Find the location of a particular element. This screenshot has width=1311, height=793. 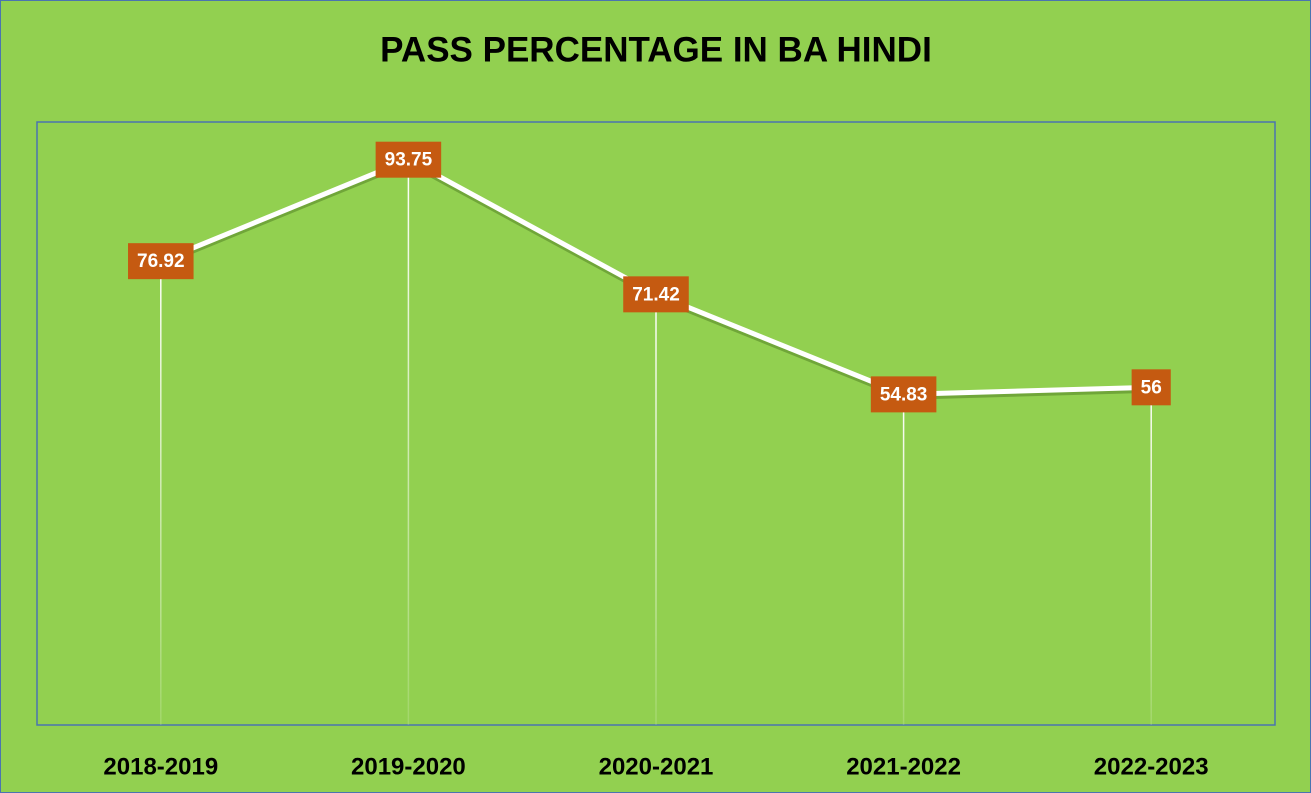

x-tick-label: 2019-2020 is located at coordinates (408, 766).